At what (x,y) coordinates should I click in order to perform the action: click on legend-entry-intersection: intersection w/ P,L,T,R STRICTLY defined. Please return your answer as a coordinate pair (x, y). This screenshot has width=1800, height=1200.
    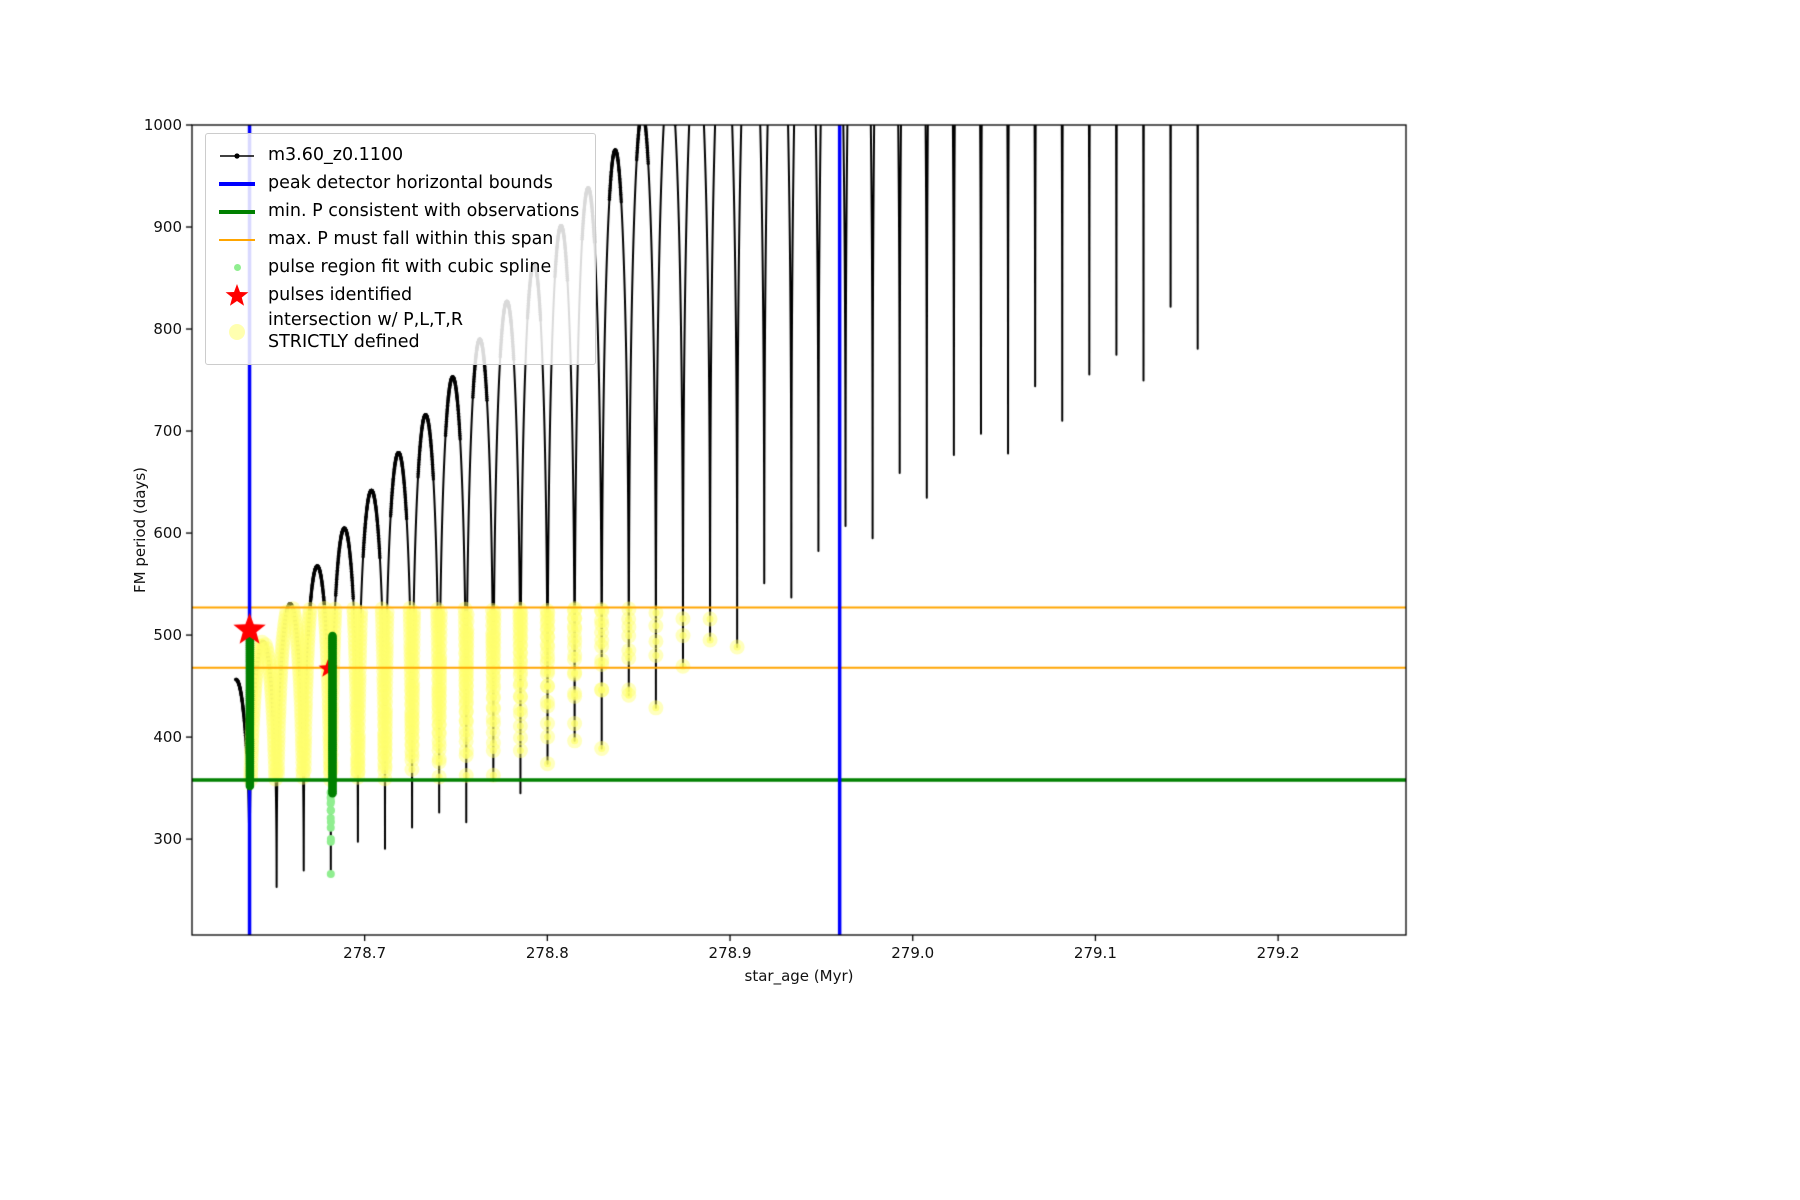
    Looking at the image, I should click on (397, 332).